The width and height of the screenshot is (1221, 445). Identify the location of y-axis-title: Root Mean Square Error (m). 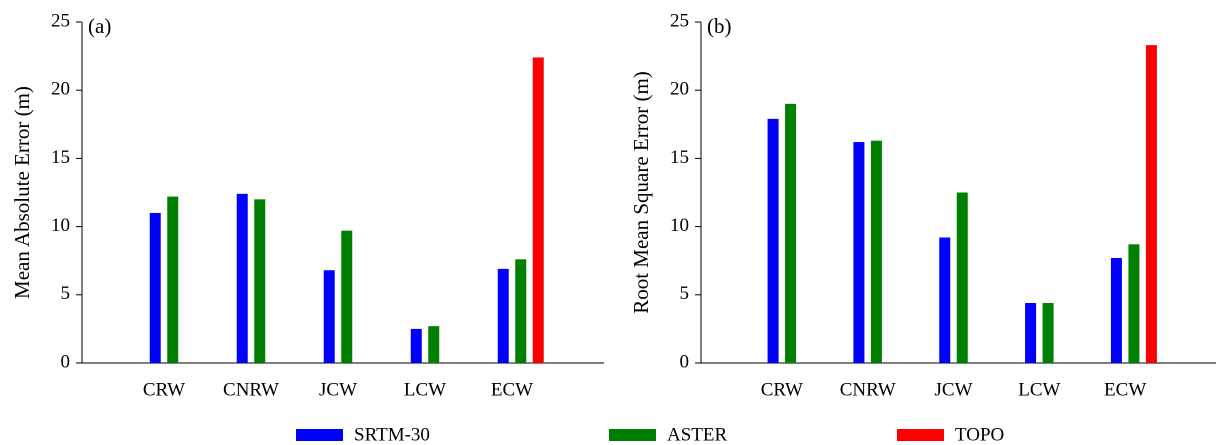
(641, 192).